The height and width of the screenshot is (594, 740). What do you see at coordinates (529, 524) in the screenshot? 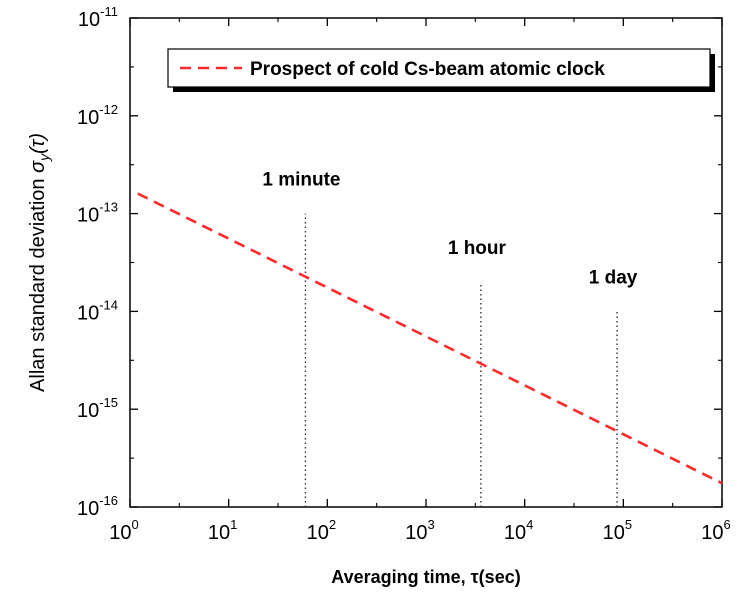
I see `x-tick-exponent: 4` at bounding box center [529, 524].